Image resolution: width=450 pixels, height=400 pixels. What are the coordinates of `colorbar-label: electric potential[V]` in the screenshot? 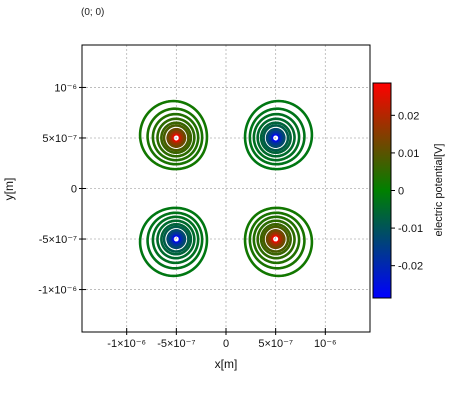 It's located at (439, 190).